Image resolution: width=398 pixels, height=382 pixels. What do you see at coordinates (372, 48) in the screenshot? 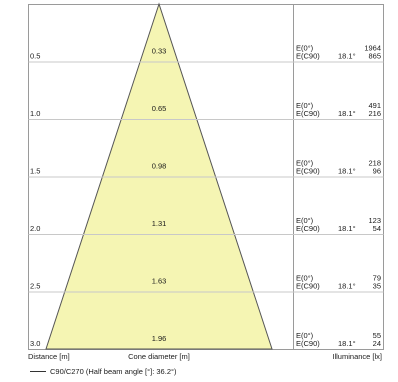
I see `e0-value: 1964` at bounding box center [372, 48].